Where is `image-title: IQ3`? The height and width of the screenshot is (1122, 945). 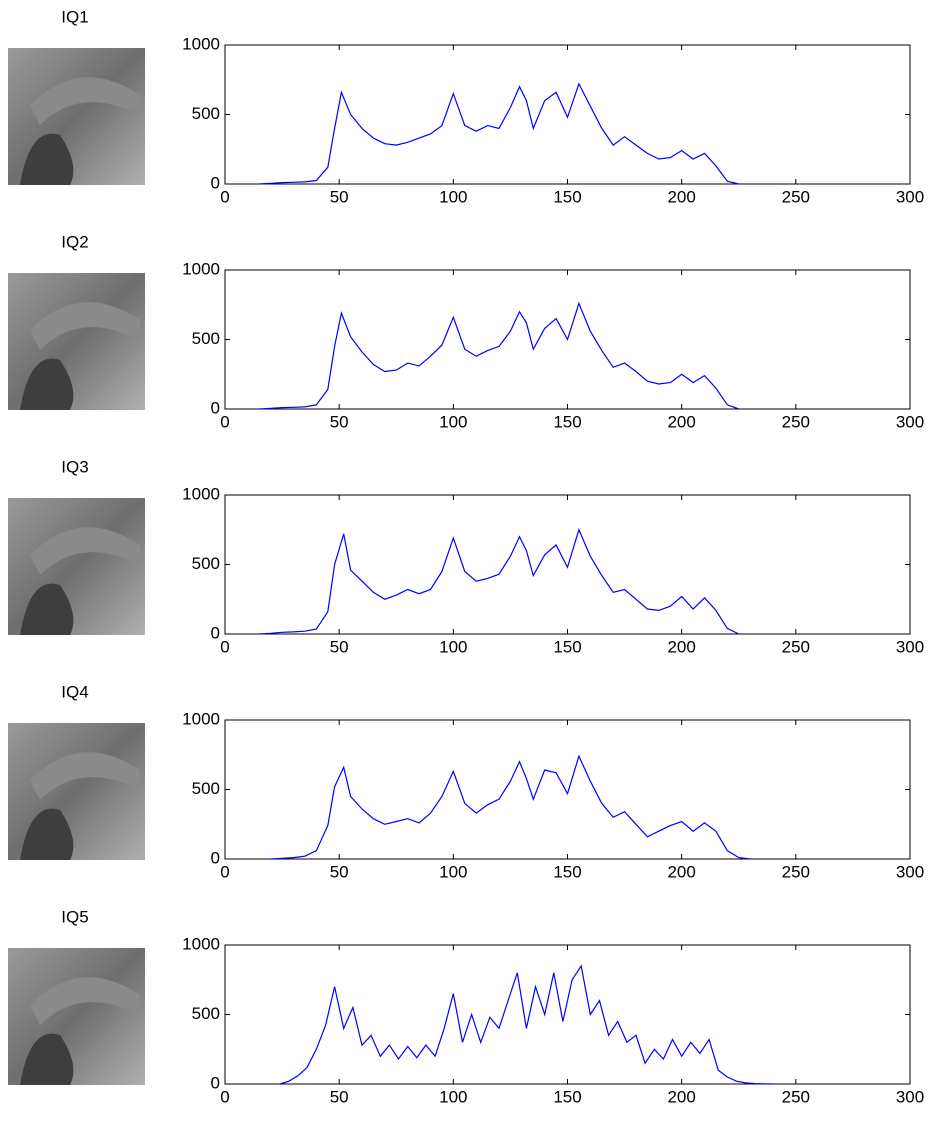 image-title: IQ3 is located at coordinates (74, 466).